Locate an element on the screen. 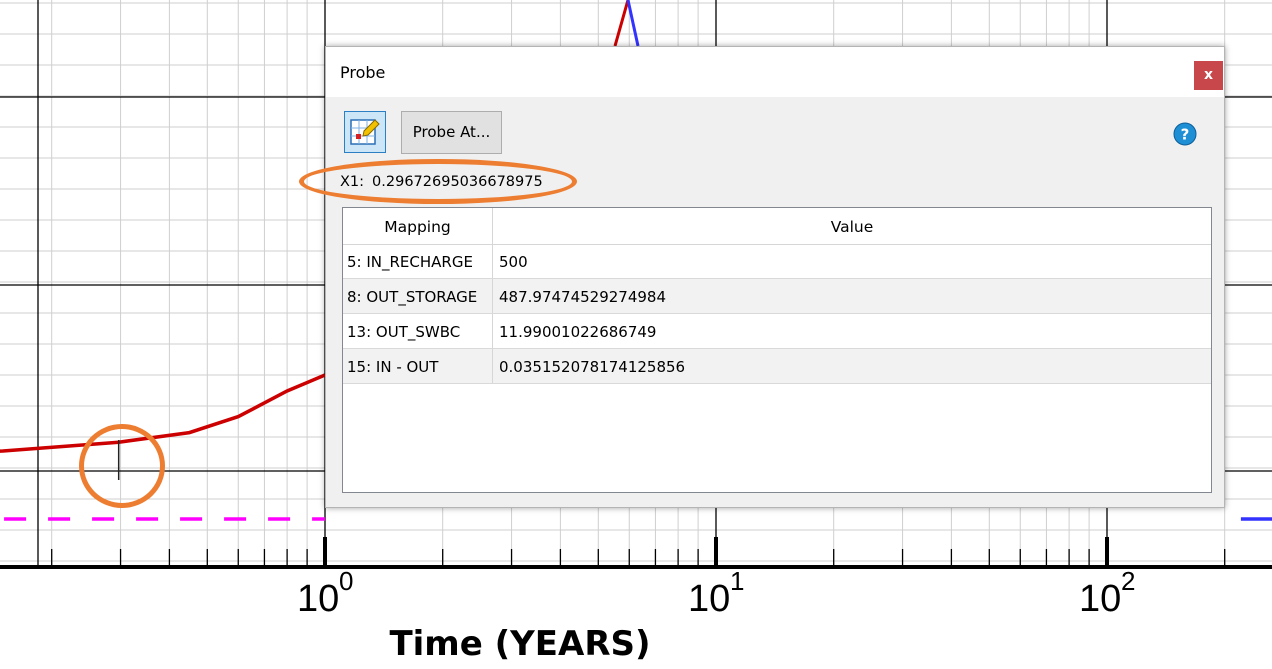 The image size is (1272, 669). tick-label-layer: 10 0 10 1 10 2 is located at coordinates (716, 593).